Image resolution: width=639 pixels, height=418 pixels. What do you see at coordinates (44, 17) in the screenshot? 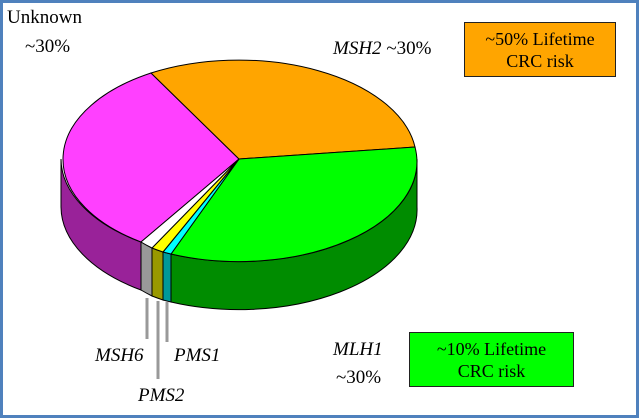
I see `label-unknown-name: Unknown` at bounding box center [44, 17].